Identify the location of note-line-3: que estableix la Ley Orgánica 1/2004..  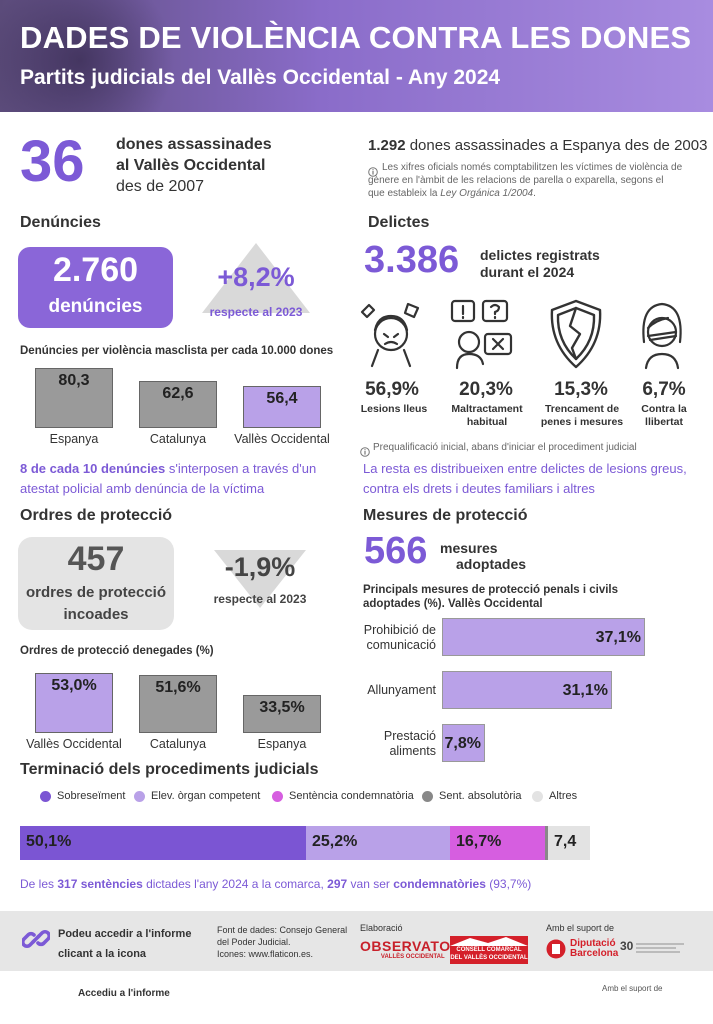
(515, 194).